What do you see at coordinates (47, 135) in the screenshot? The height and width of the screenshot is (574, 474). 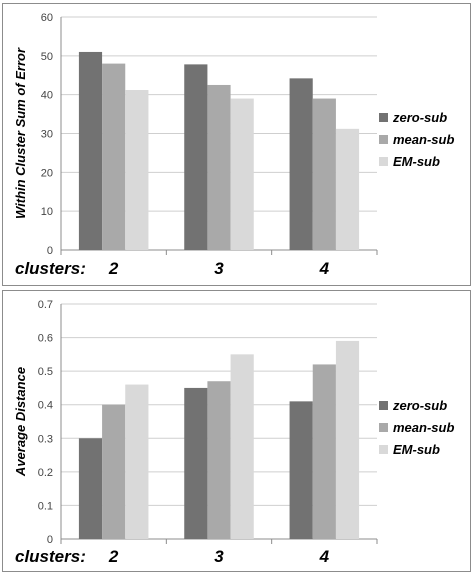 I see `y-tick-label: 30` at bounding box center [47, 135].